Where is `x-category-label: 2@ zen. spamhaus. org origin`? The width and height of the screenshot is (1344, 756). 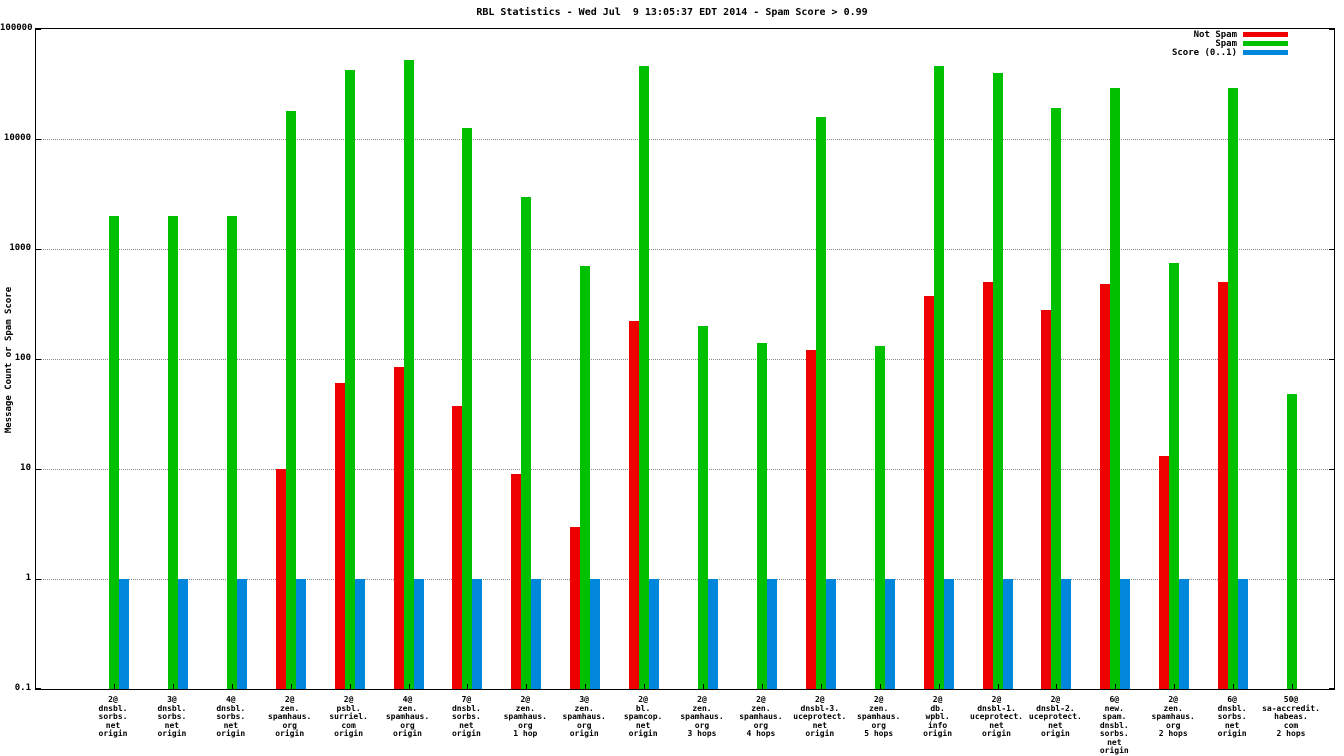 x-category-label: 2@ zen. spamhaus. org origin is located at coordinates (290, 716).